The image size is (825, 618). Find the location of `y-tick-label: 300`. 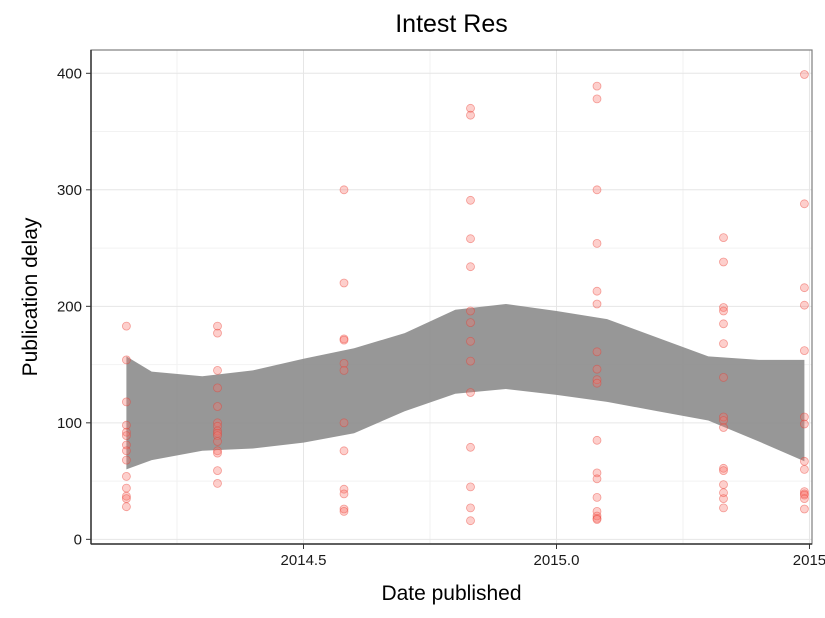

y-tick-label: 300 is located at coordinates (69, 190).